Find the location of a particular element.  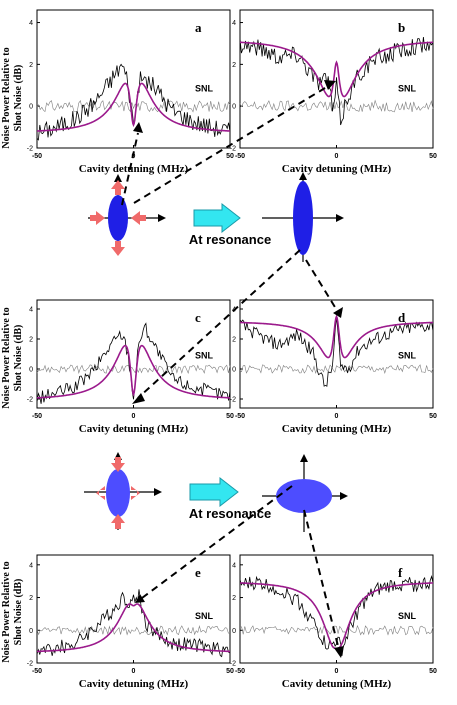

connector-a is located at coordinates (130, 169).